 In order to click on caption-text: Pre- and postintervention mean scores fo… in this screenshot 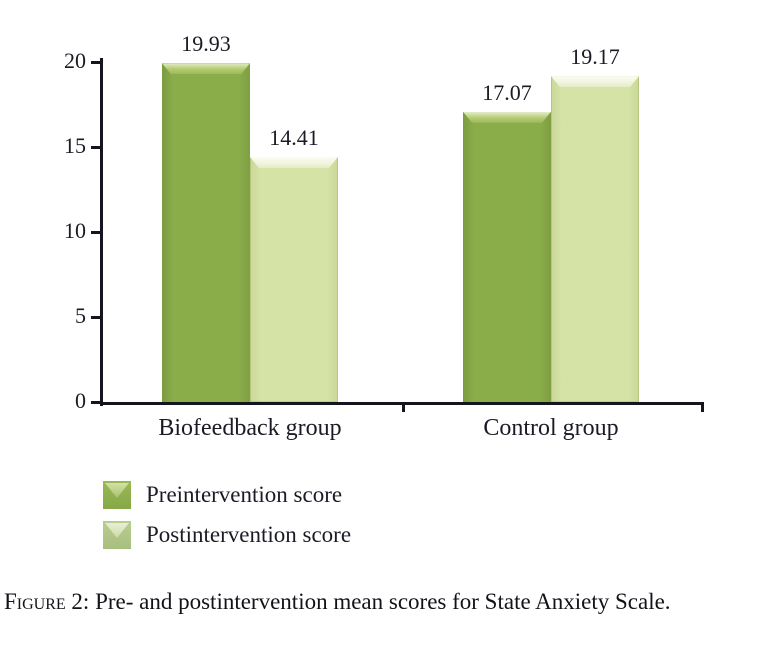, I will do `click(383, 601)`.